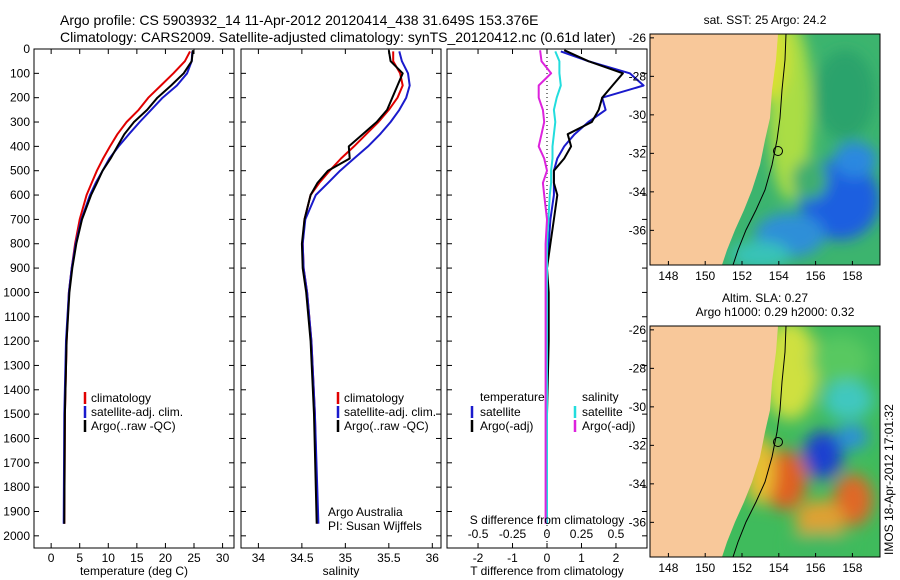 Image resolution: width=900 pixels, height=580 pixels. What do you see at coordinates (581, 558) in the screenshot?
I see `x-tick-label: 1` at bounding box center [581, 558].